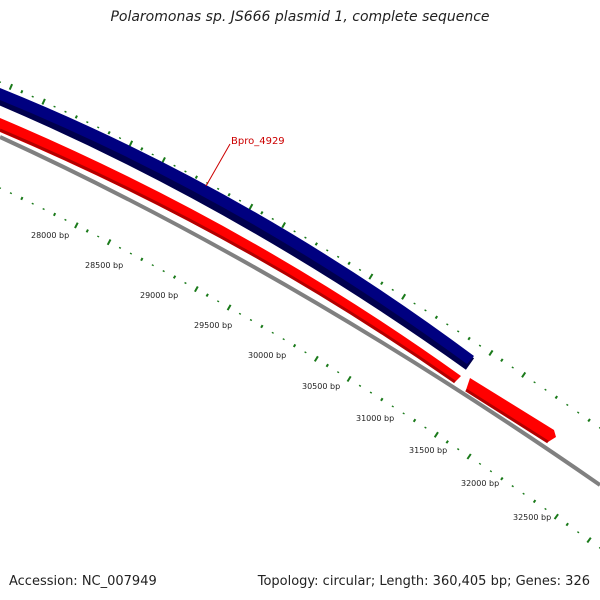 The height and width of the screenshot is (600, 600). What do you see at coordinates (83, 581) in the screenshot?
I see `accession-text: Accession: NC_007949` at bounding box center [83, 581].